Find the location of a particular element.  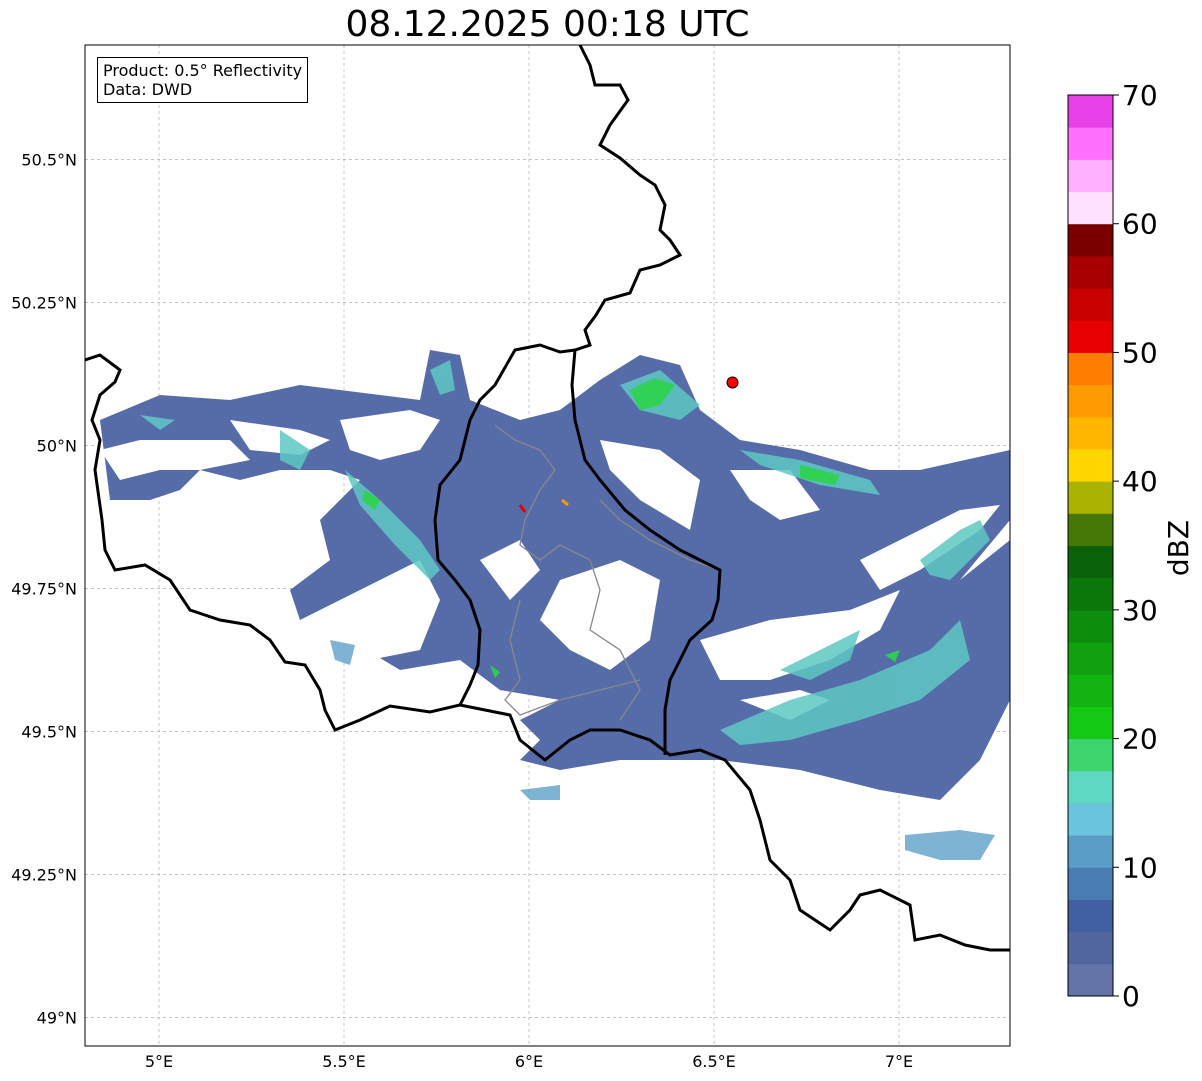

colorbar-frame is located at coordinates (1090, 545).